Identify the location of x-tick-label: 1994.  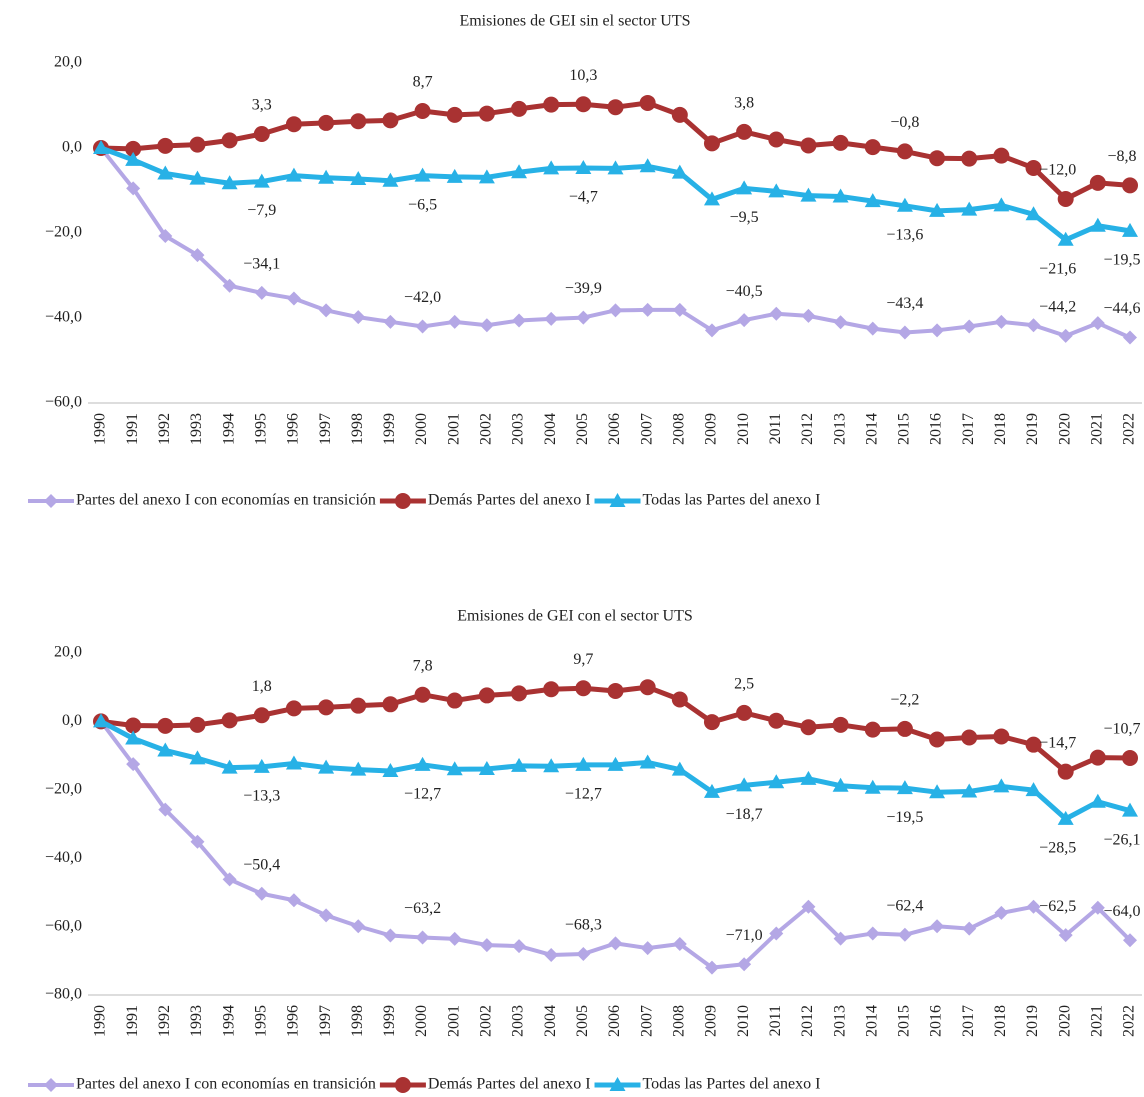
(228, 1021).